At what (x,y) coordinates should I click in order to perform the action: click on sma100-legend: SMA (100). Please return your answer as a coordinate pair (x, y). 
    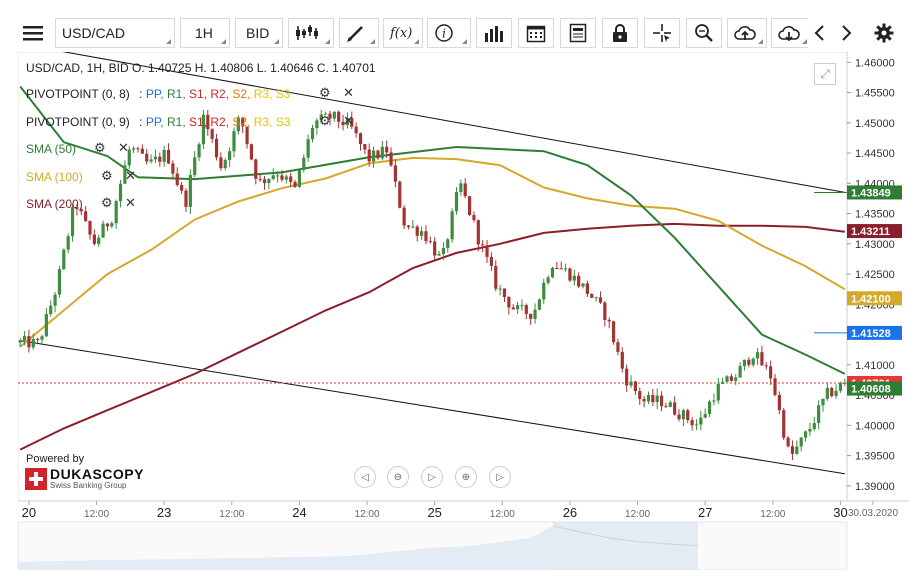
    Looking at the image, I should click on (54, 177).